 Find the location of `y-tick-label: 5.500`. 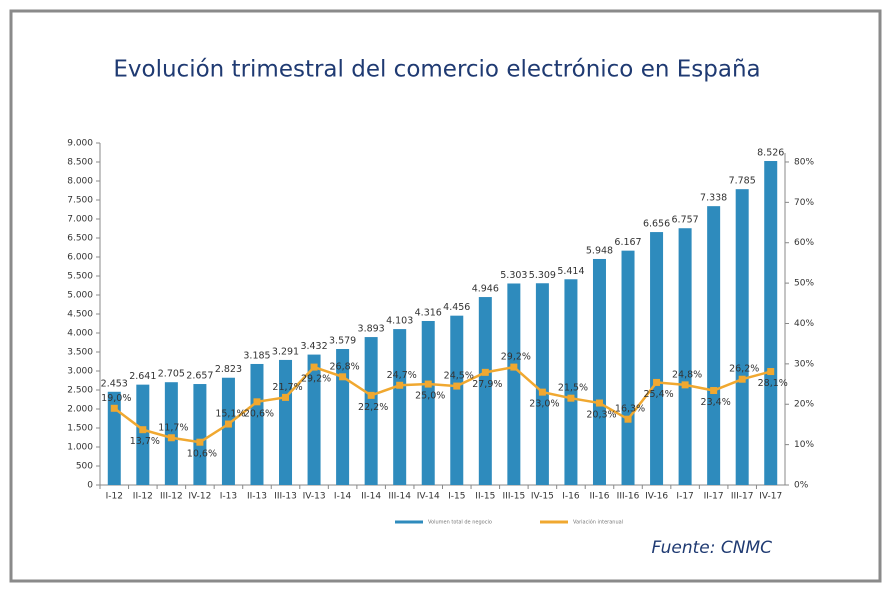

y-tick-label: 5.500 is located at coordinates (80, 277).